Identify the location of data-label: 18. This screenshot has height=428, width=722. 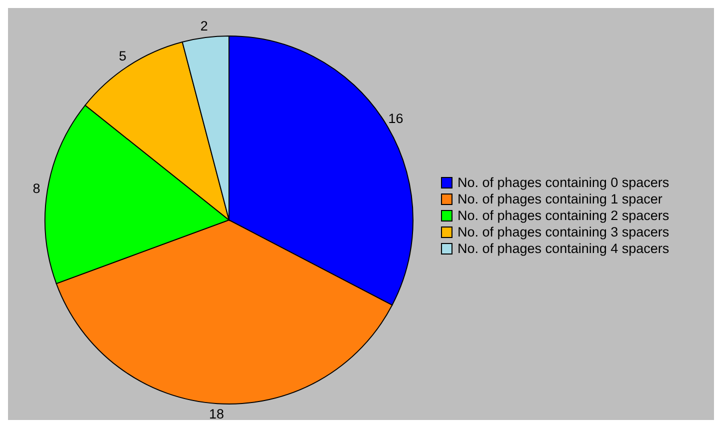
(216, 414).